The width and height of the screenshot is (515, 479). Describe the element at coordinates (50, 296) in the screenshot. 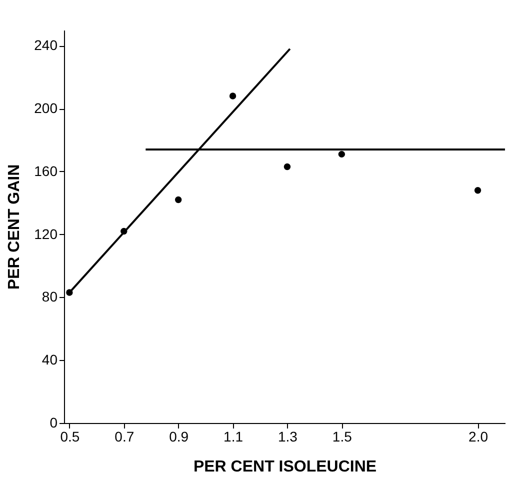

I see `y-tick-label: 80` at that location.